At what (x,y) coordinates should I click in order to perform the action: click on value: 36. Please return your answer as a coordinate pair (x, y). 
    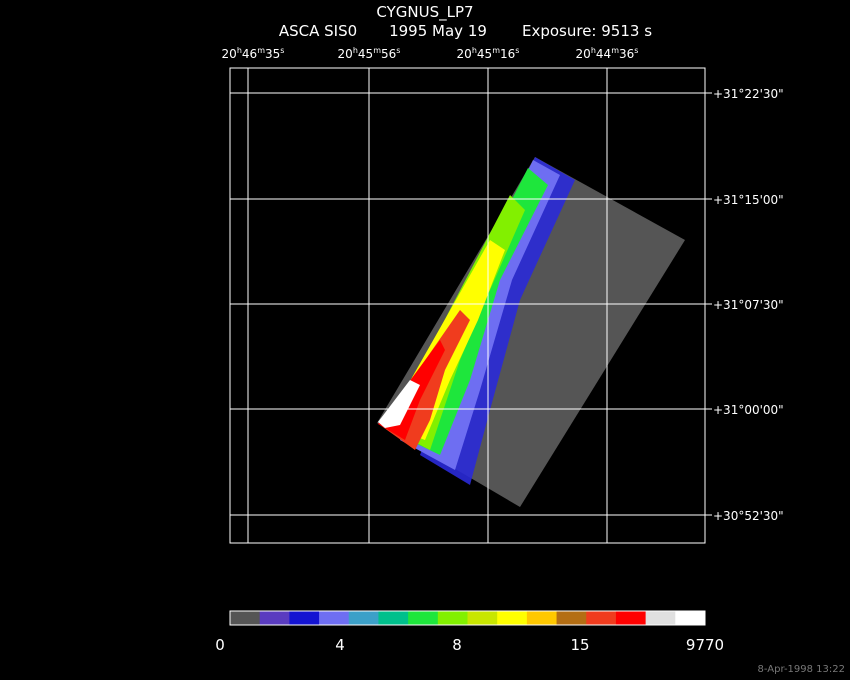
    Looking at the image, I should click on (626, 54).